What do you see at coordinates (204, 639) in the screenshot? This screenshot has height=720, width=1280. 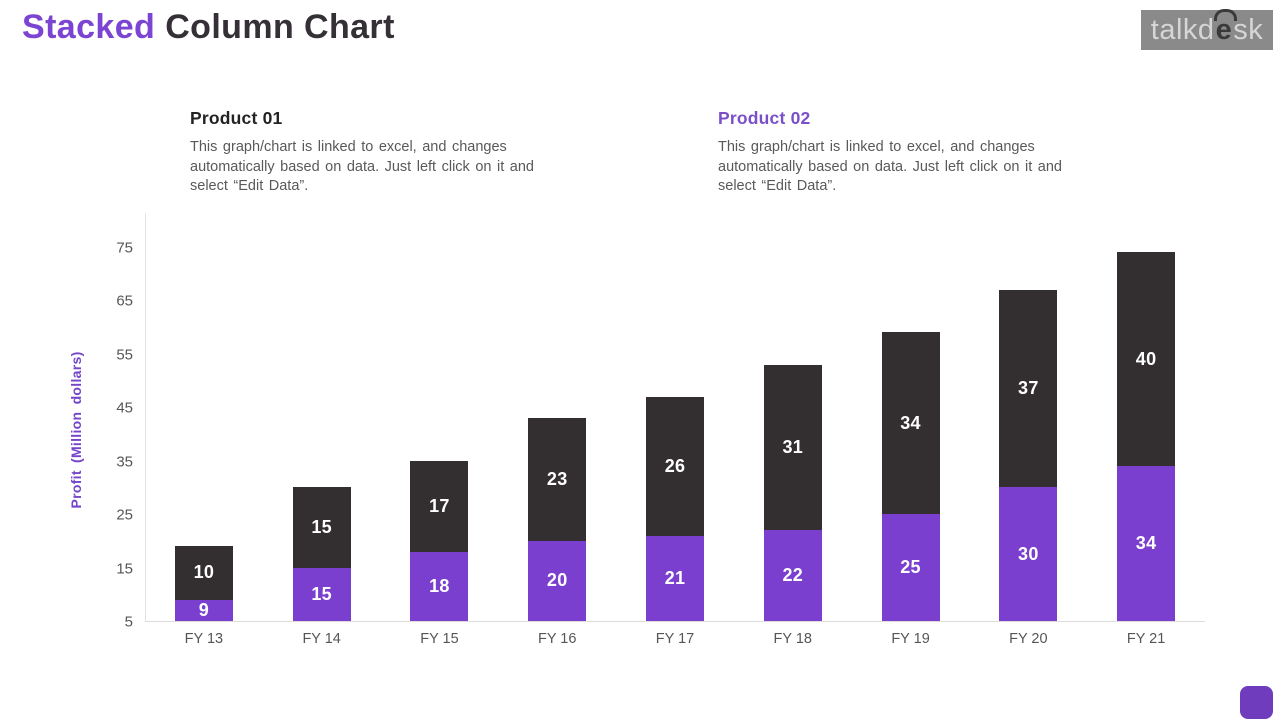 I see `x-category-label: FY 13` at bounding box center [204, 639].